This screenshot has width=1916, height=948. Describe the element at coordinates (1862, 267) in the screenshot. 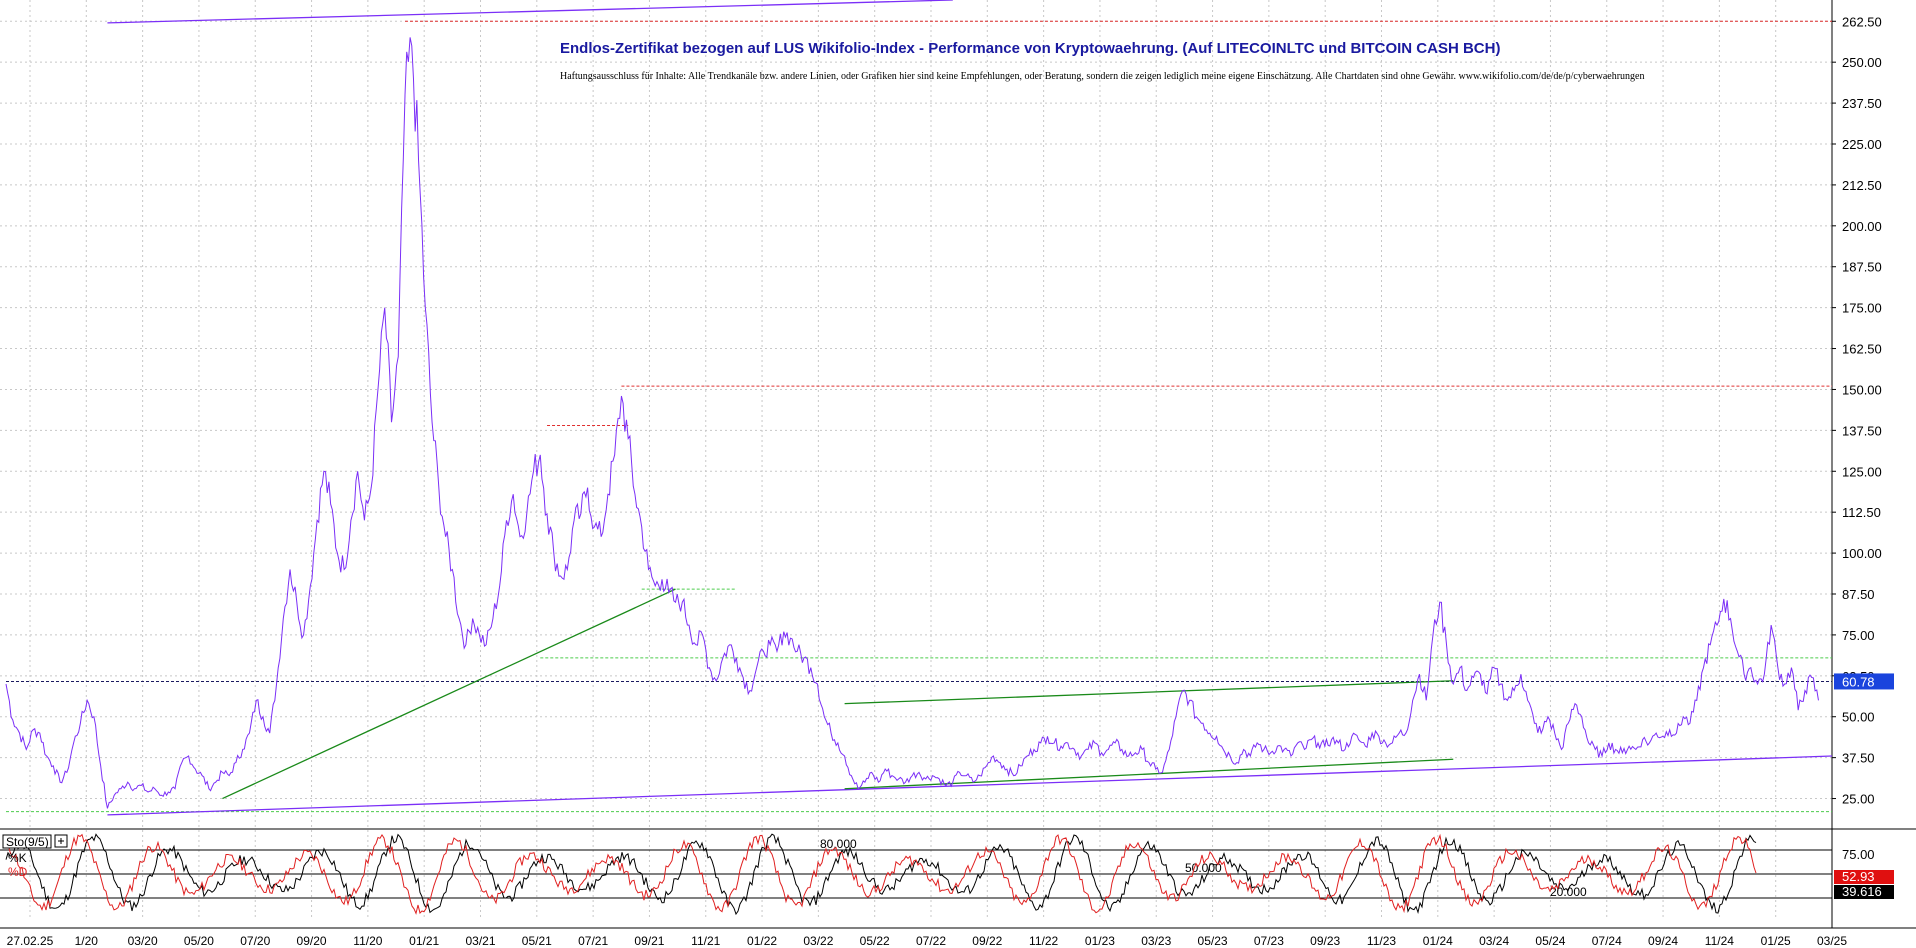

I see `y-tick-label: 187.50` at that location.